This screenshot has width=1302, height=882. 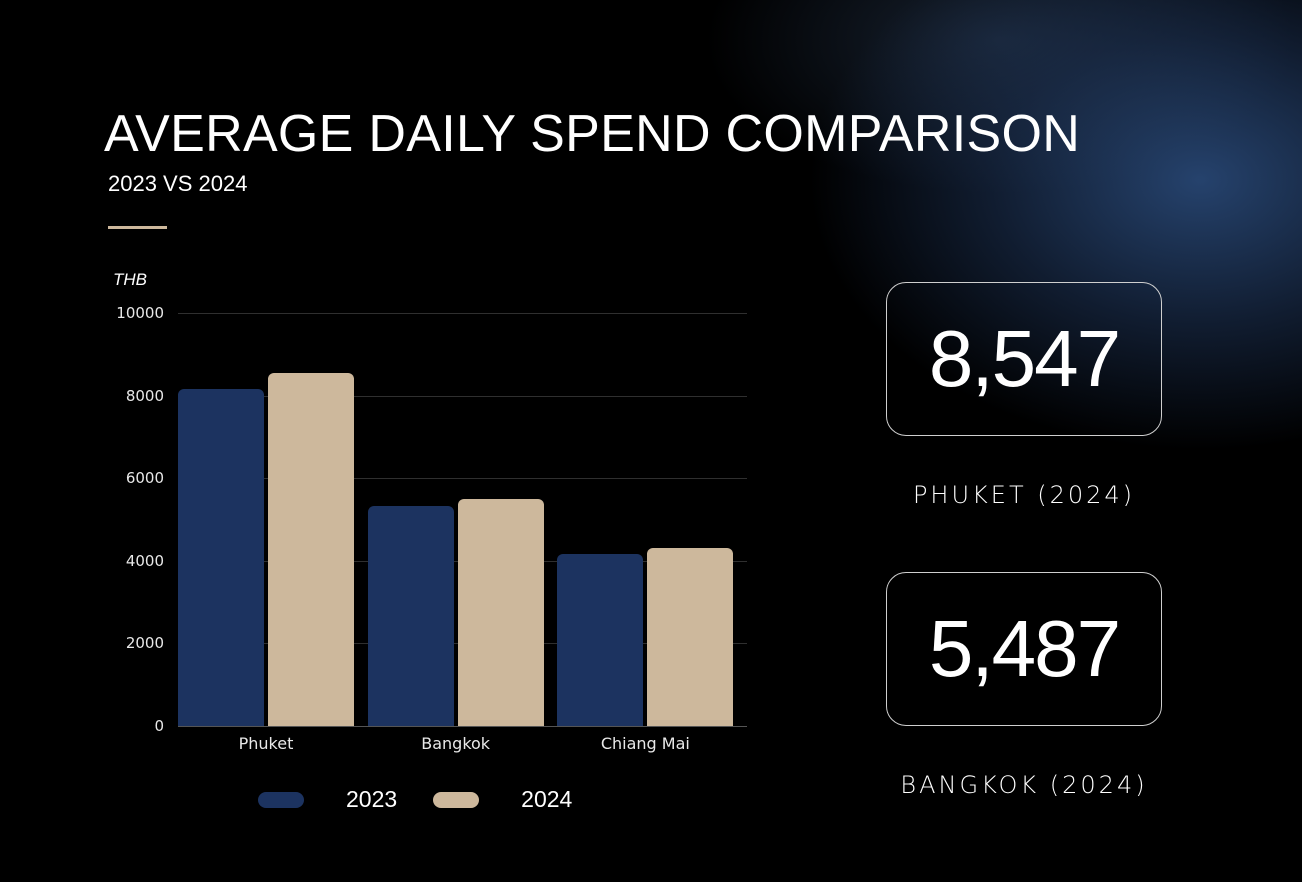 I want to click on stat-value-phuket: 8,547, so click(x=1024, y=358).